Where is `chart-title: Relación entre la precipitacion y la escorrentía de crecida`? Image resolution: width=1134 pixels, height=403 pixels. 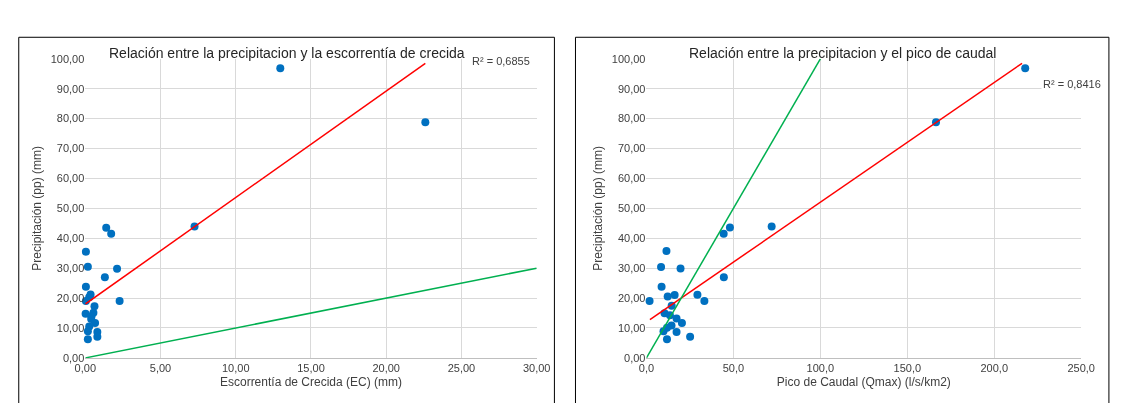 chart-title: Relación entre la precipitacion y la escorrentía de crecida is located at coordinates (287, 53).